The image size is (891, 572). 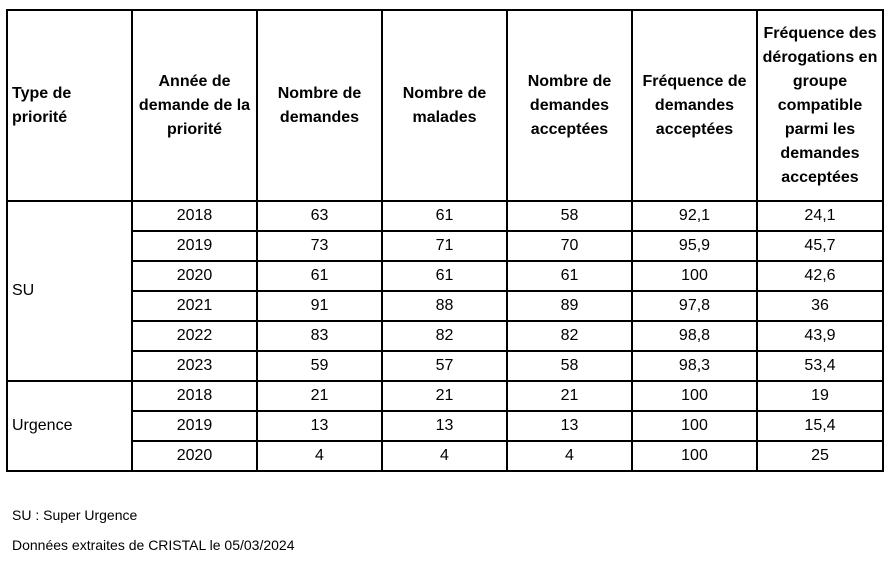 I want to click on cell-frequence-acceptees: 92,1, so click(x=694, y=216).